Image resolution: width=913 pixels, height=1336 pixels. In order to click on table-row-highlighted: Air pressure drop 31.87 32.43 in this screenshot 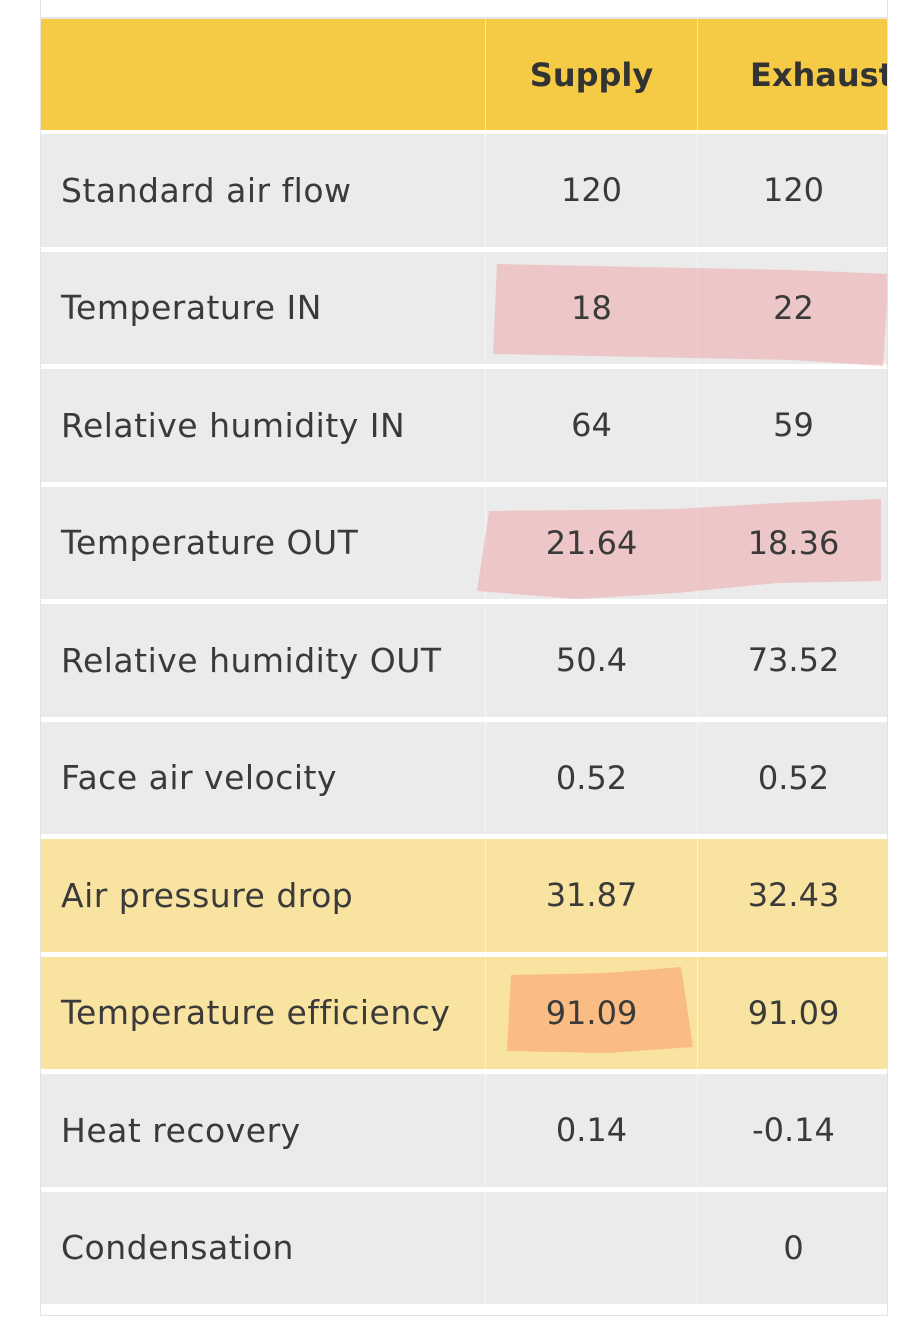, I will do `click(464, 898)`.